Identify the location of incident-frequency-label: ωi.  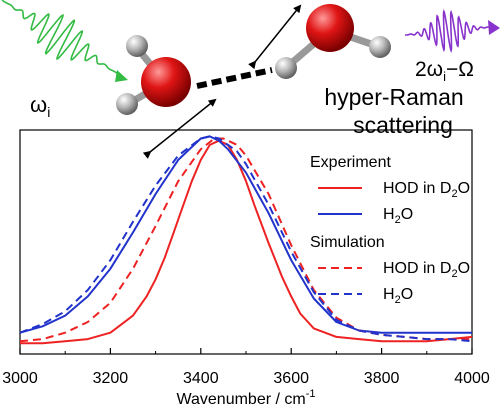
(40, 106).